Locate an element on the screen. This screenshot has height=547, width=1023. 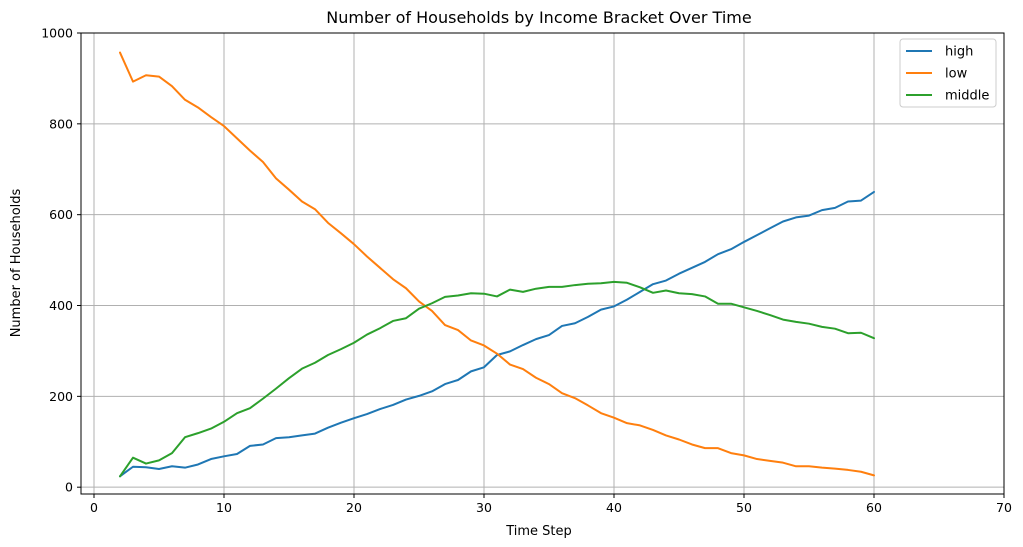
x-tick-label: 20 is located at coordinates (354, 507).